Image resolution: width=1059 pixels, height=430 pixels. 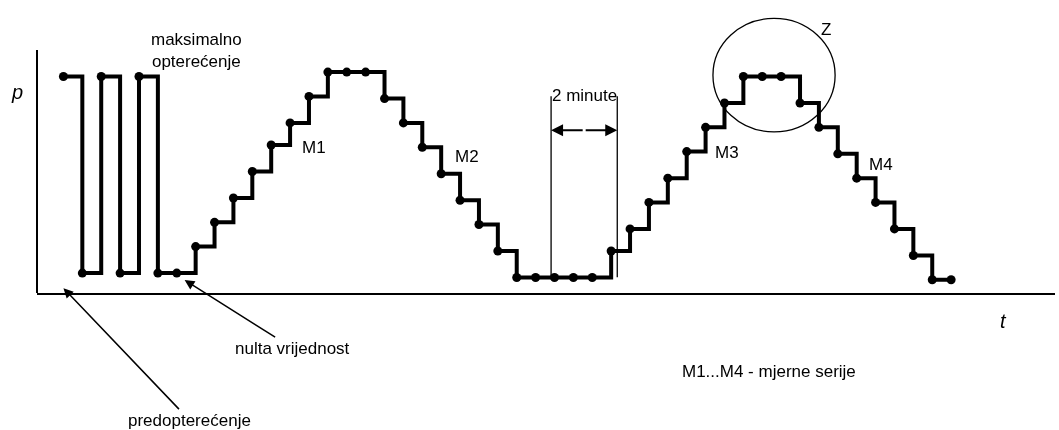 I want to click on y-axis-title: p, so click(x=17, y=92).